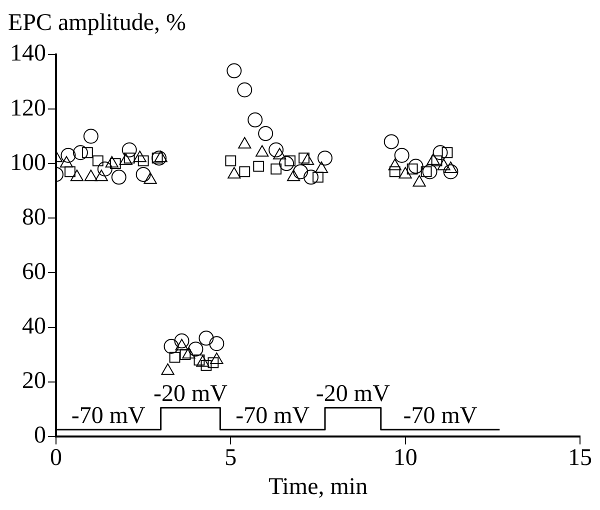 Image resolution: width=600 pixels, height=510 pixels. What do you see at coordinates (56, 458) in the screenshot?
I see `x-tick-label: 0` at bounding box center [56, 458].